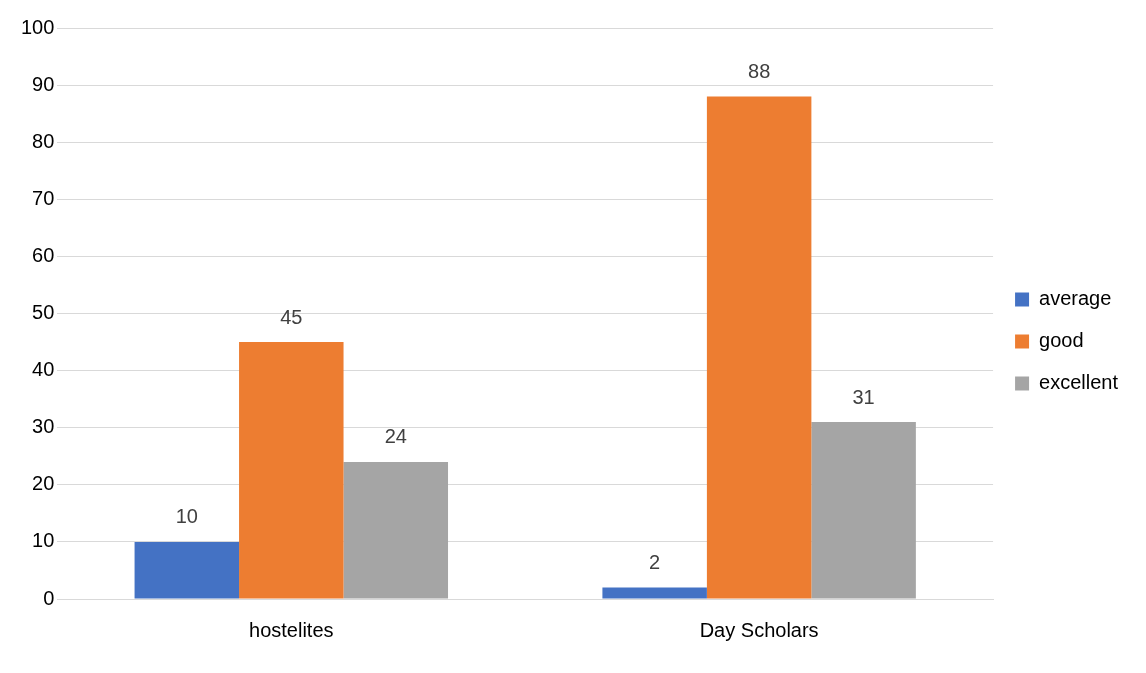 This screenshot has width=1146, height=673. What do you see at coordinates (863, 396) in the screenshot?
I see `data-label: 31` at bounding box center [863, 396].